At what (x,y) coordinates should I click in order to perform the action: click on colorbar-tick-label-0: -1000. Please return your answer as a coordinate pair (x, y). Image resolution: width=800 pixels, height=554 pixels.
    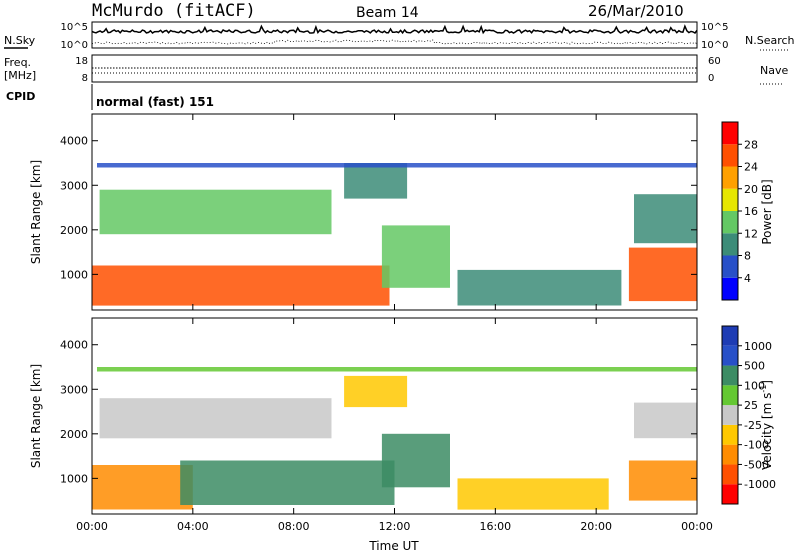
    Looking at the image, I should click on (760, 484).